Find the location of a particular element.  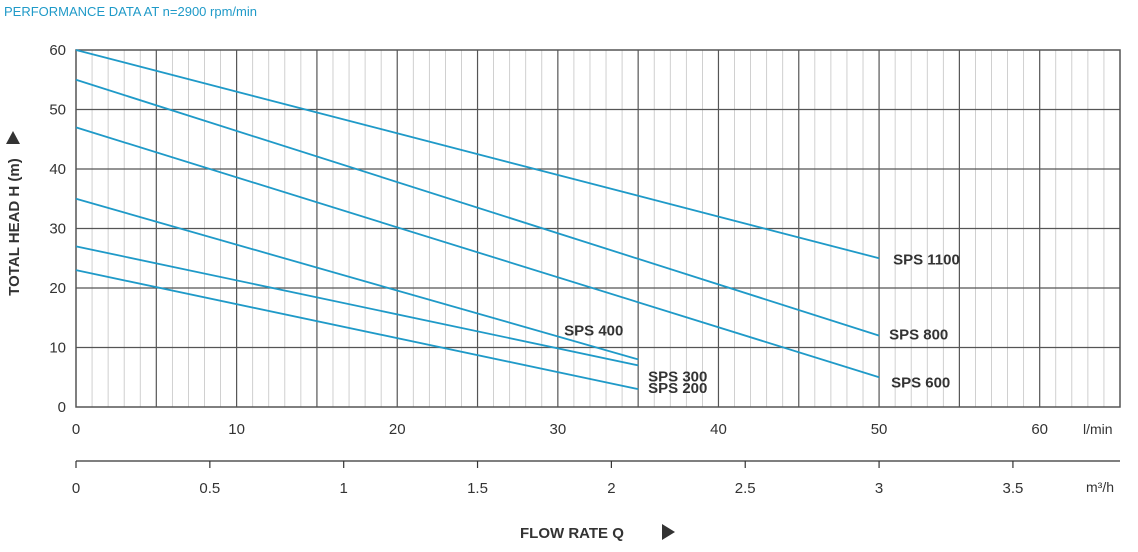

x-axis-label: FLOW RATE Q is located at coordinates (572, 533).